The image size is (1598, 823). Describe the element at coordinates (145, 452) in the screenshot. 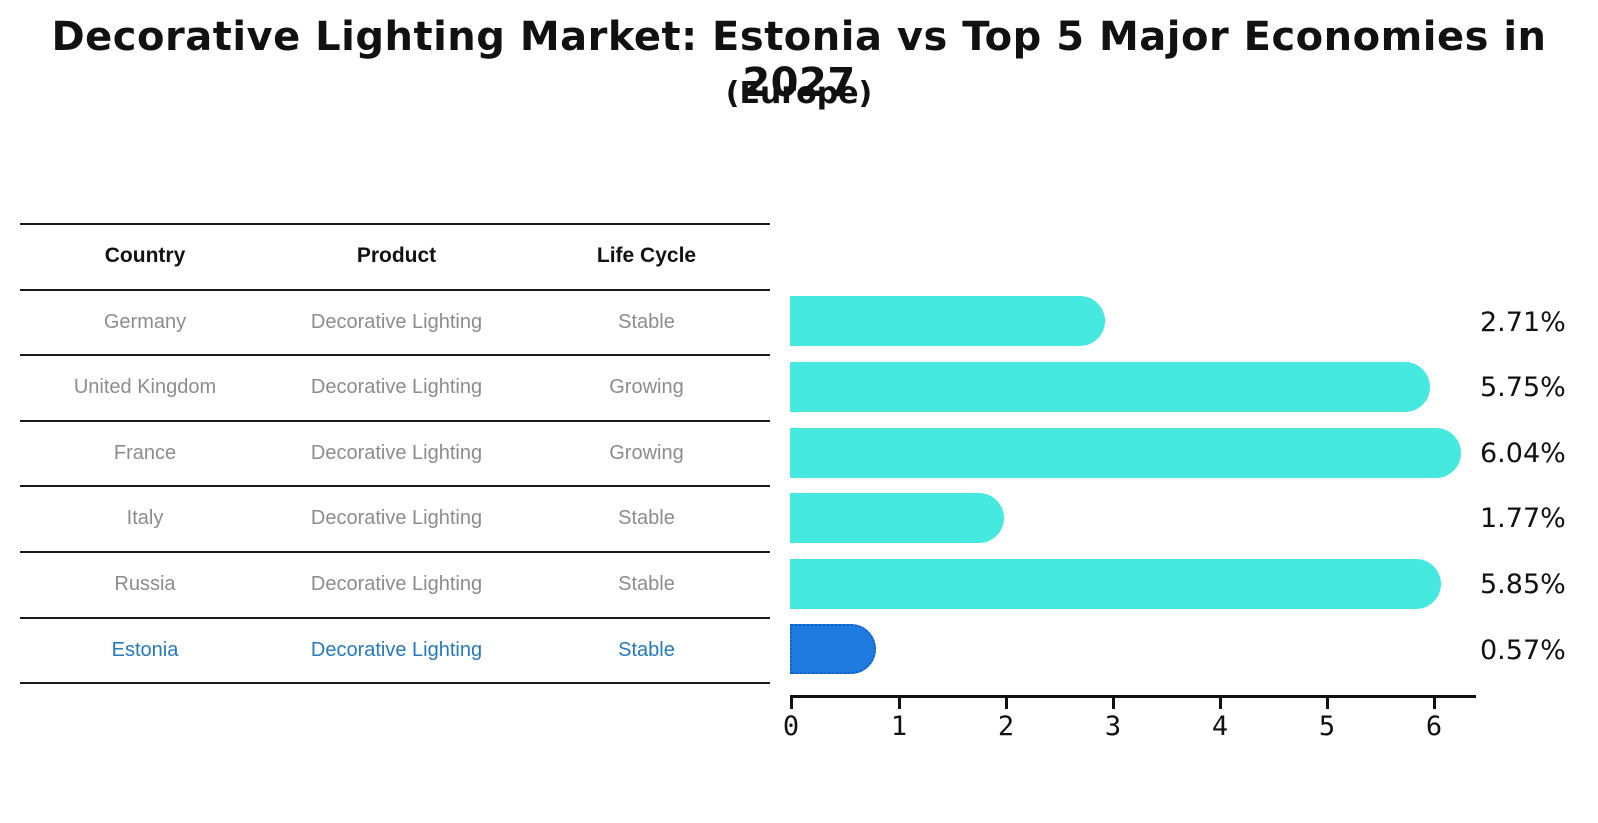

I see `cell-country: France` at that location.